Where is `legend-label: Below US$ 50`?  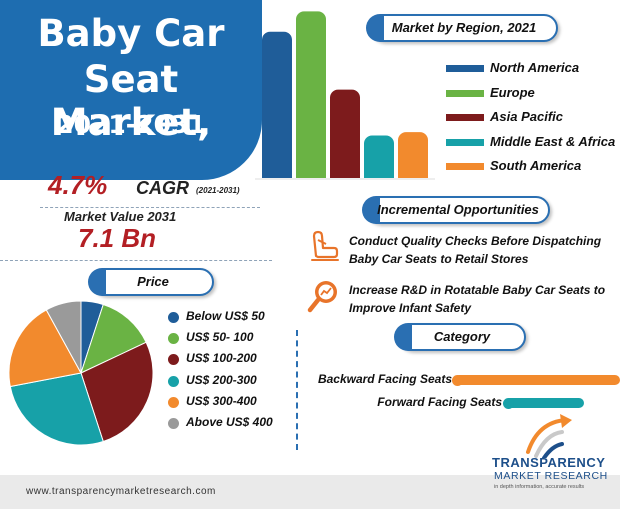
legend-label: Below US$ 50 is located at coordinates (225, 316).